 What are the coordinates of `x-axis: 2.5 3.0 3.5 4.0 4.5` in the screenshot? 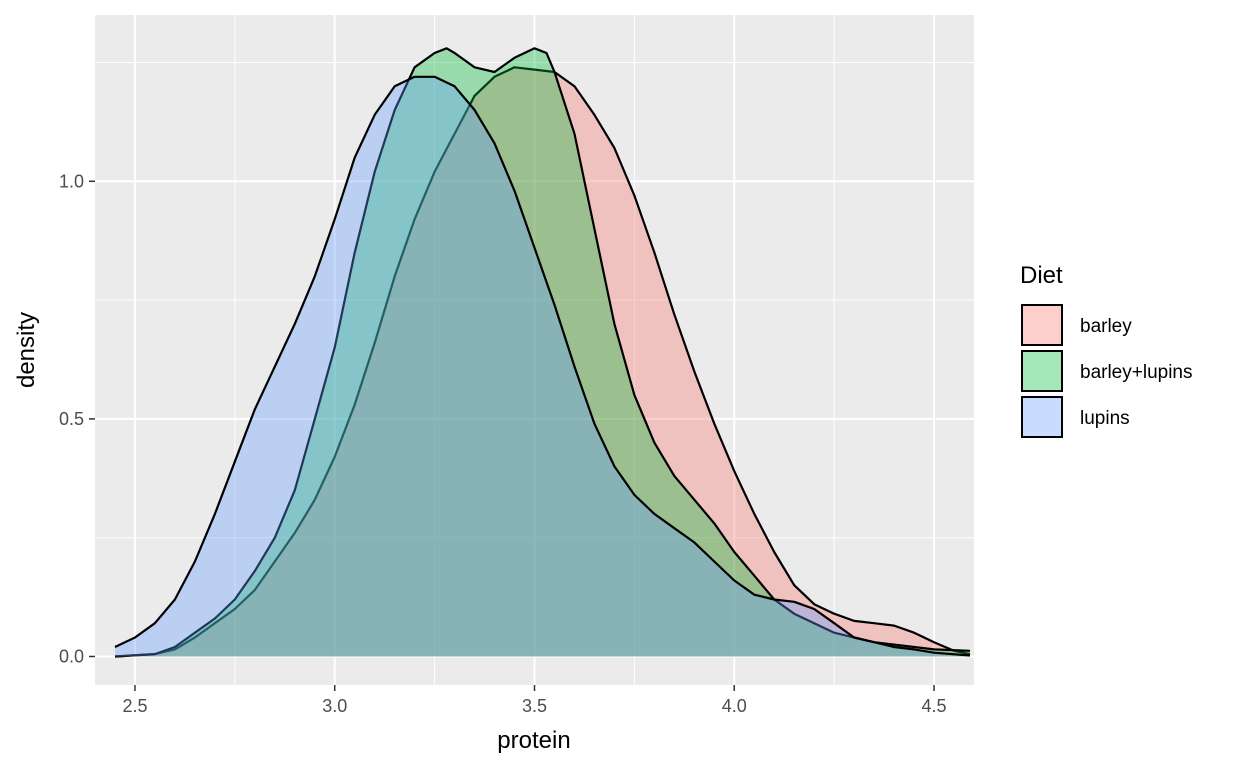 It's located at (534, 700).